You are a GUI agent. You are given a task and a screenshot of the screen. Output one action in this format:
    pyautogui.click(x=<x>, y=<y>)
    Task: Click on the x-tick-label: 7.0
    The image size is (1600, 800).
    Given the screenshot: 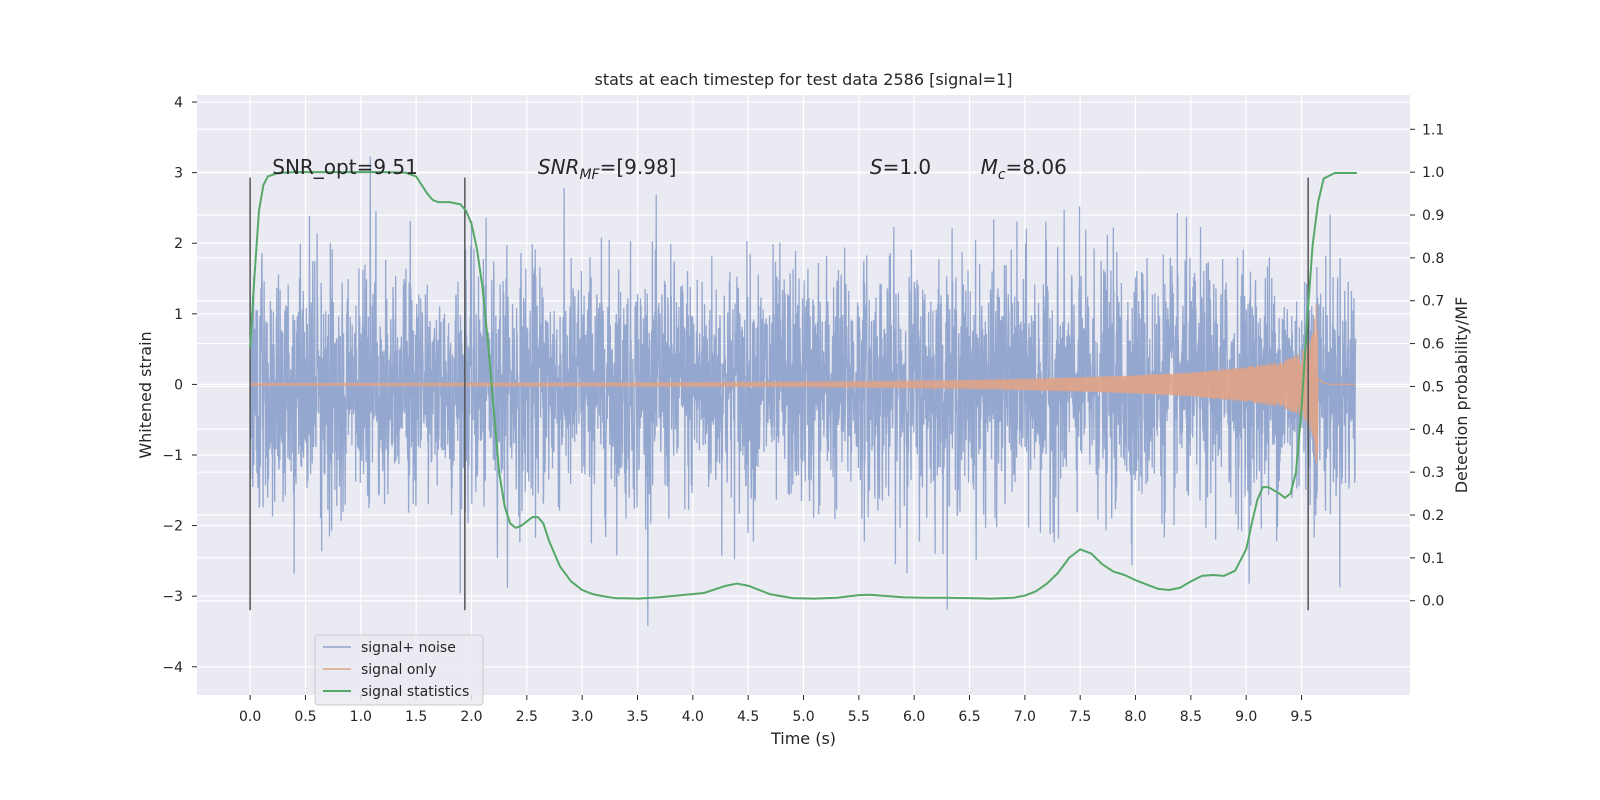 What is the action you would take?
    pyautogui.click(x=1025, y=717)
    